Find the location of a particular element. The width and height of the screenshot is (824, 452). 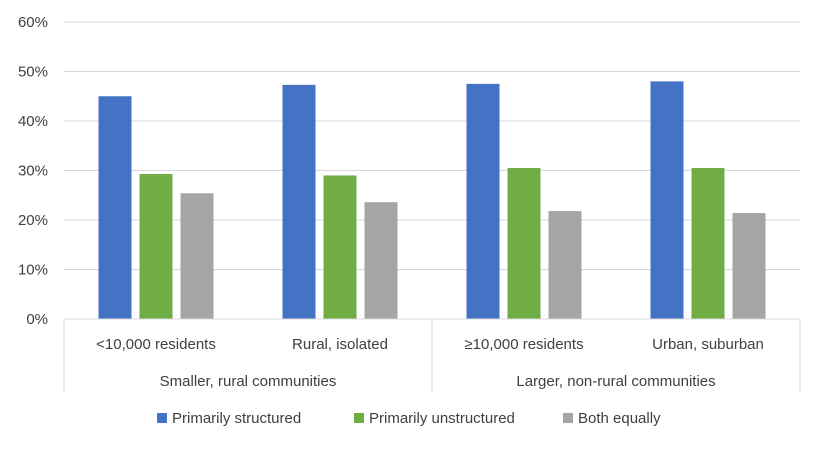

legend-label: Primarily unstructured is located at coordinates (442, 418).